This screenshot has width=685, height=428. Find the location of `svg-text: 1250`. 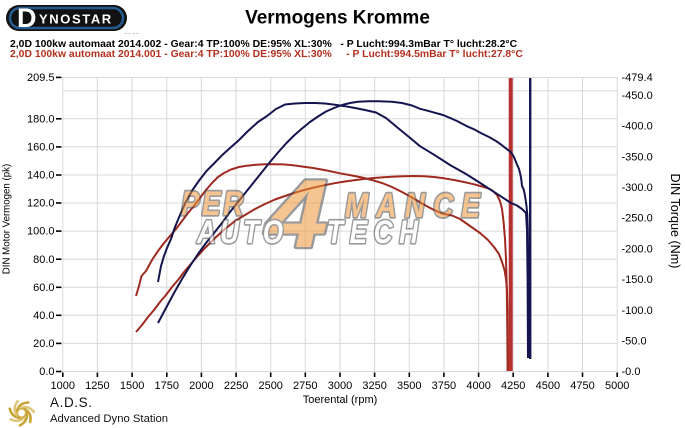

svg-text: 1250 is located at coordinates (97, 386).